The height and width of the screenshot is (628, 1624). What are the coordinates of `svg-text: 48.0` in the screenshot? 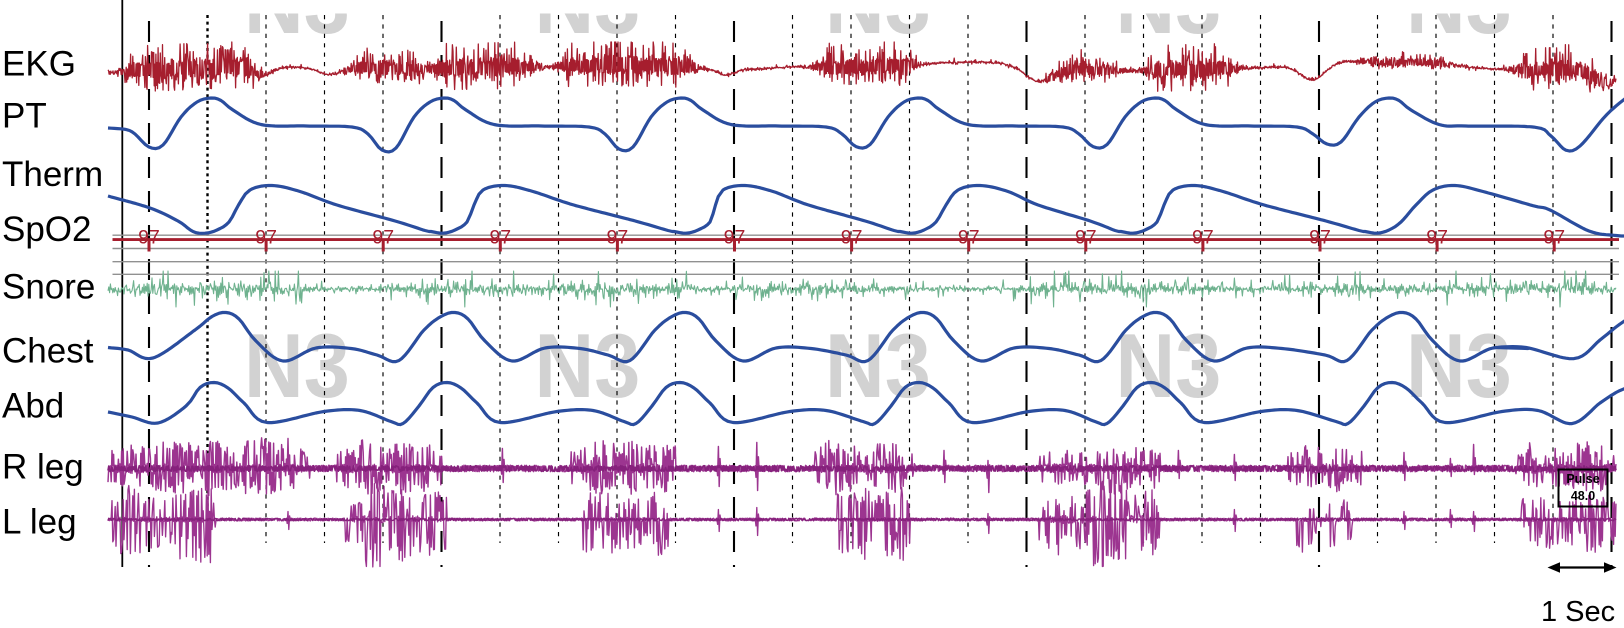 It's located at (1583, 496).